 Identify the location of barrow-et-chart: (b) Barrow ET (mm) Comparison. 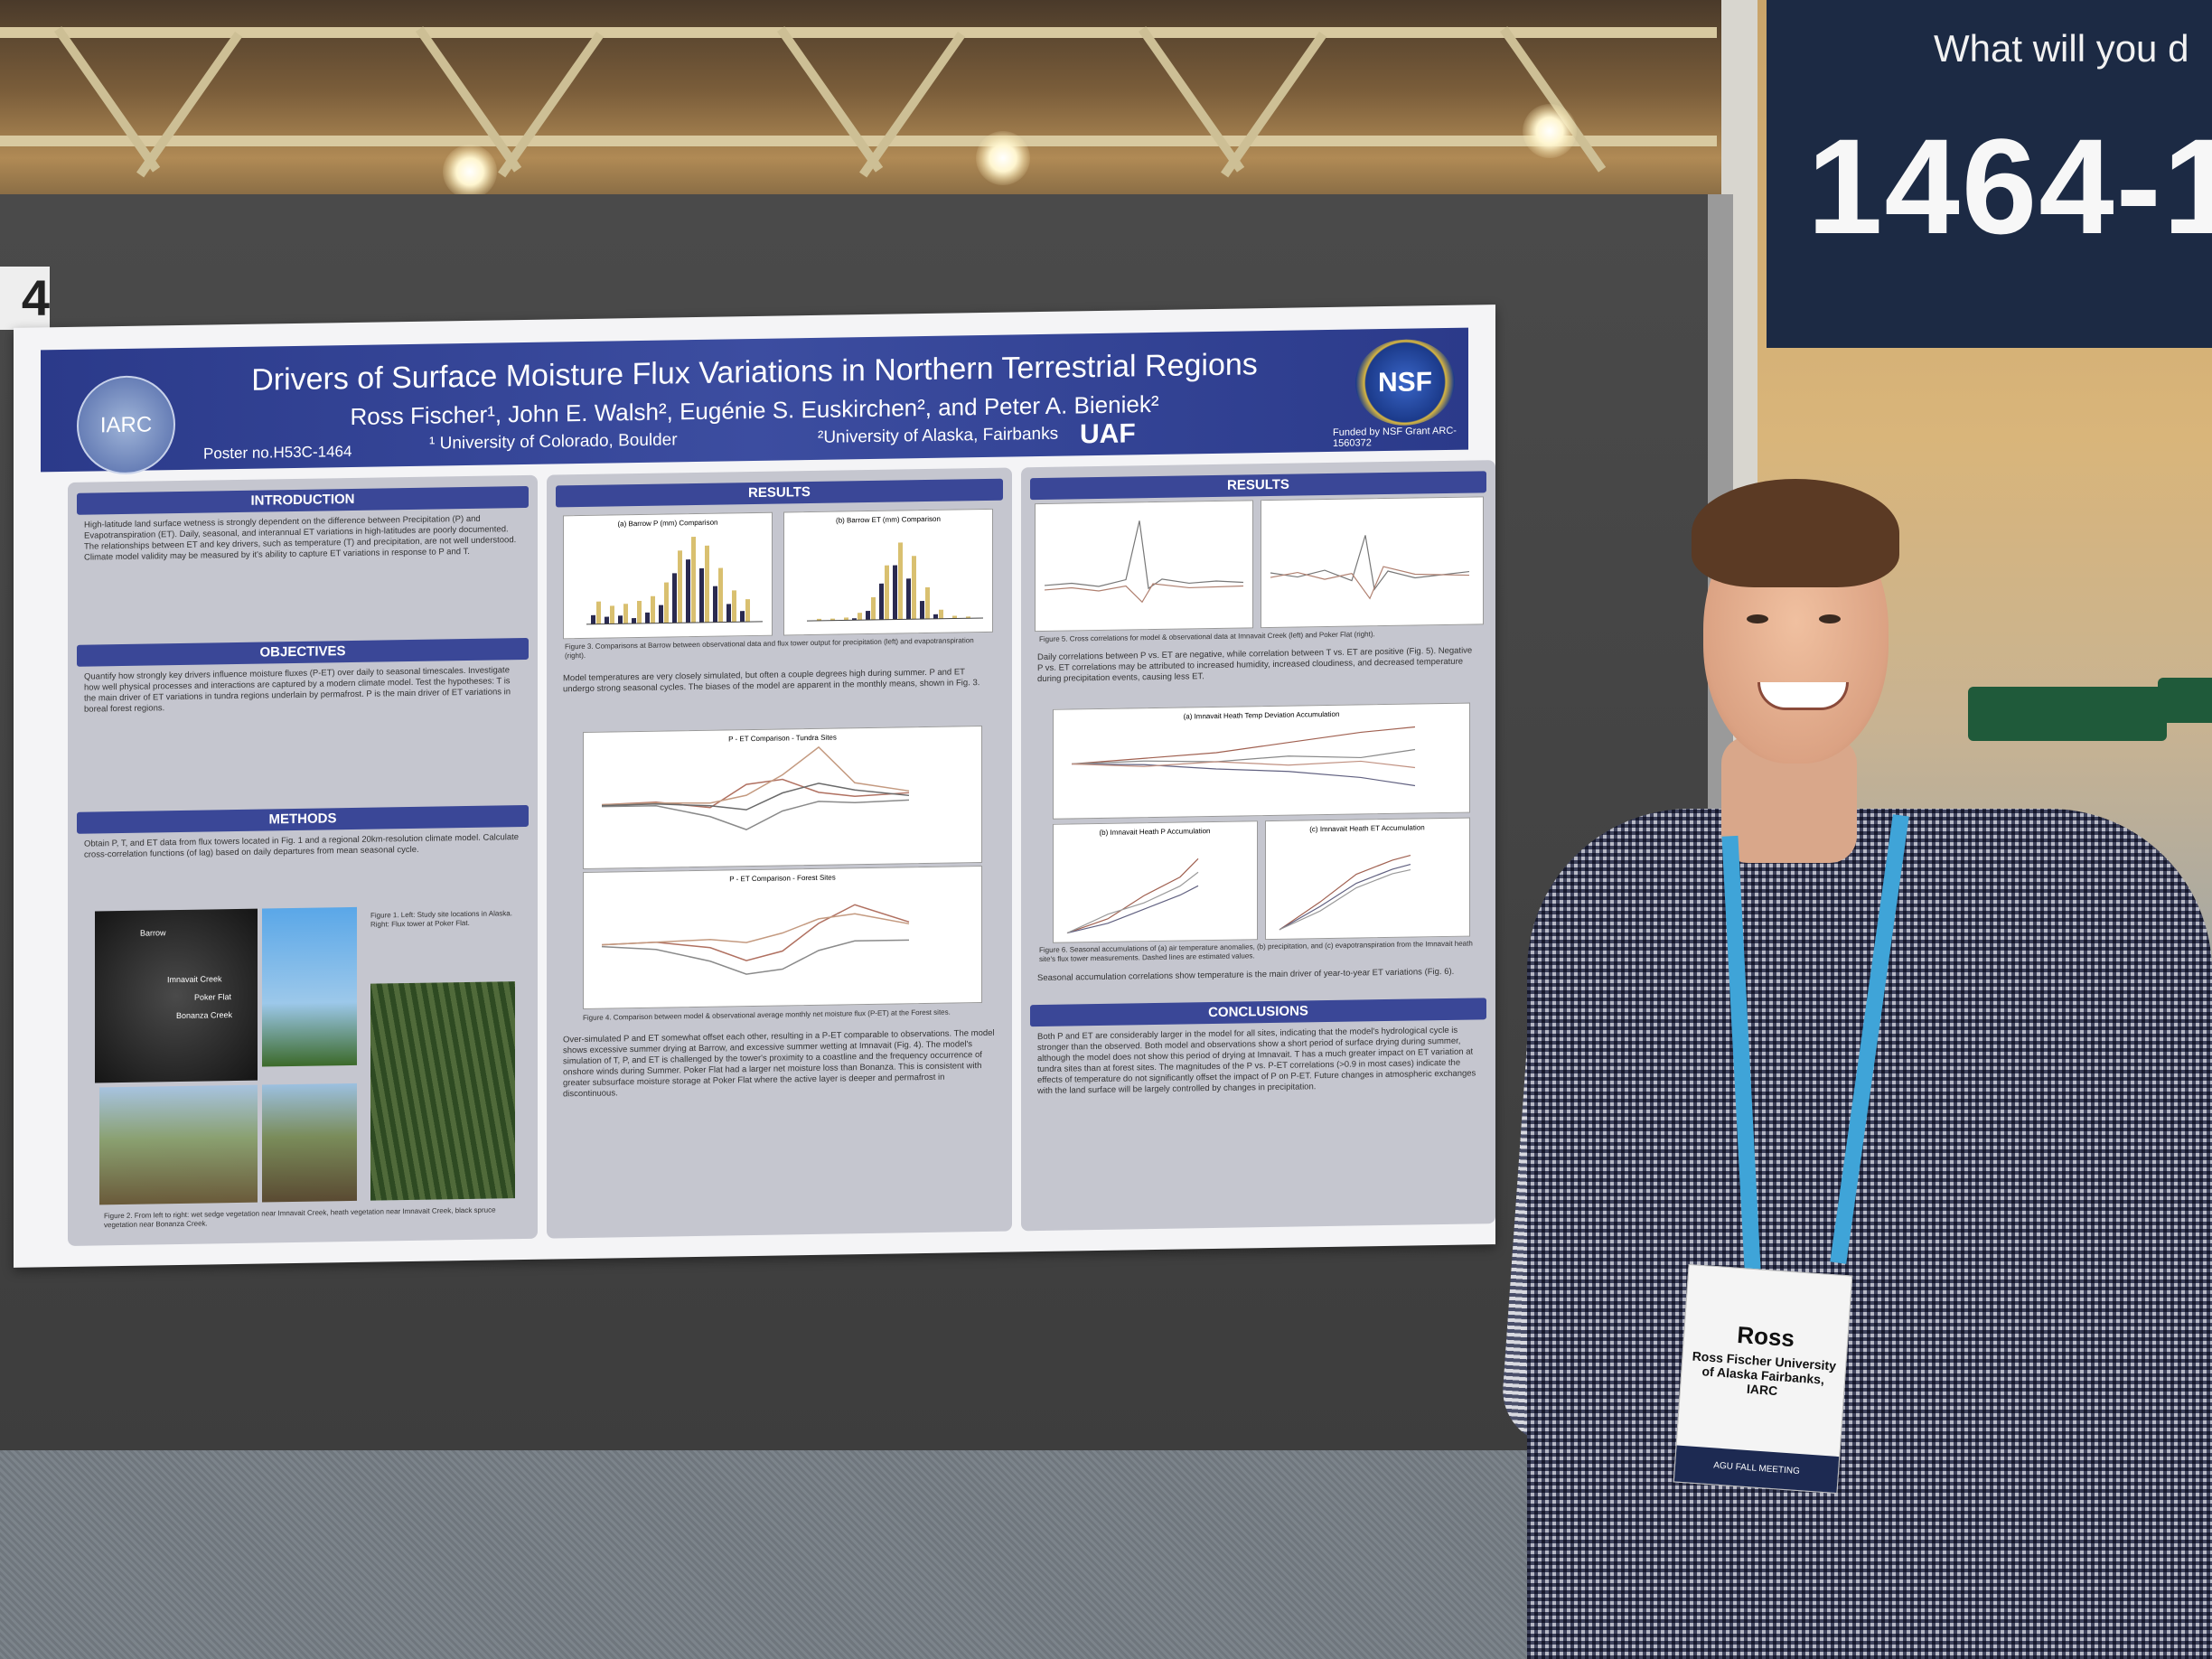
(888, 572).